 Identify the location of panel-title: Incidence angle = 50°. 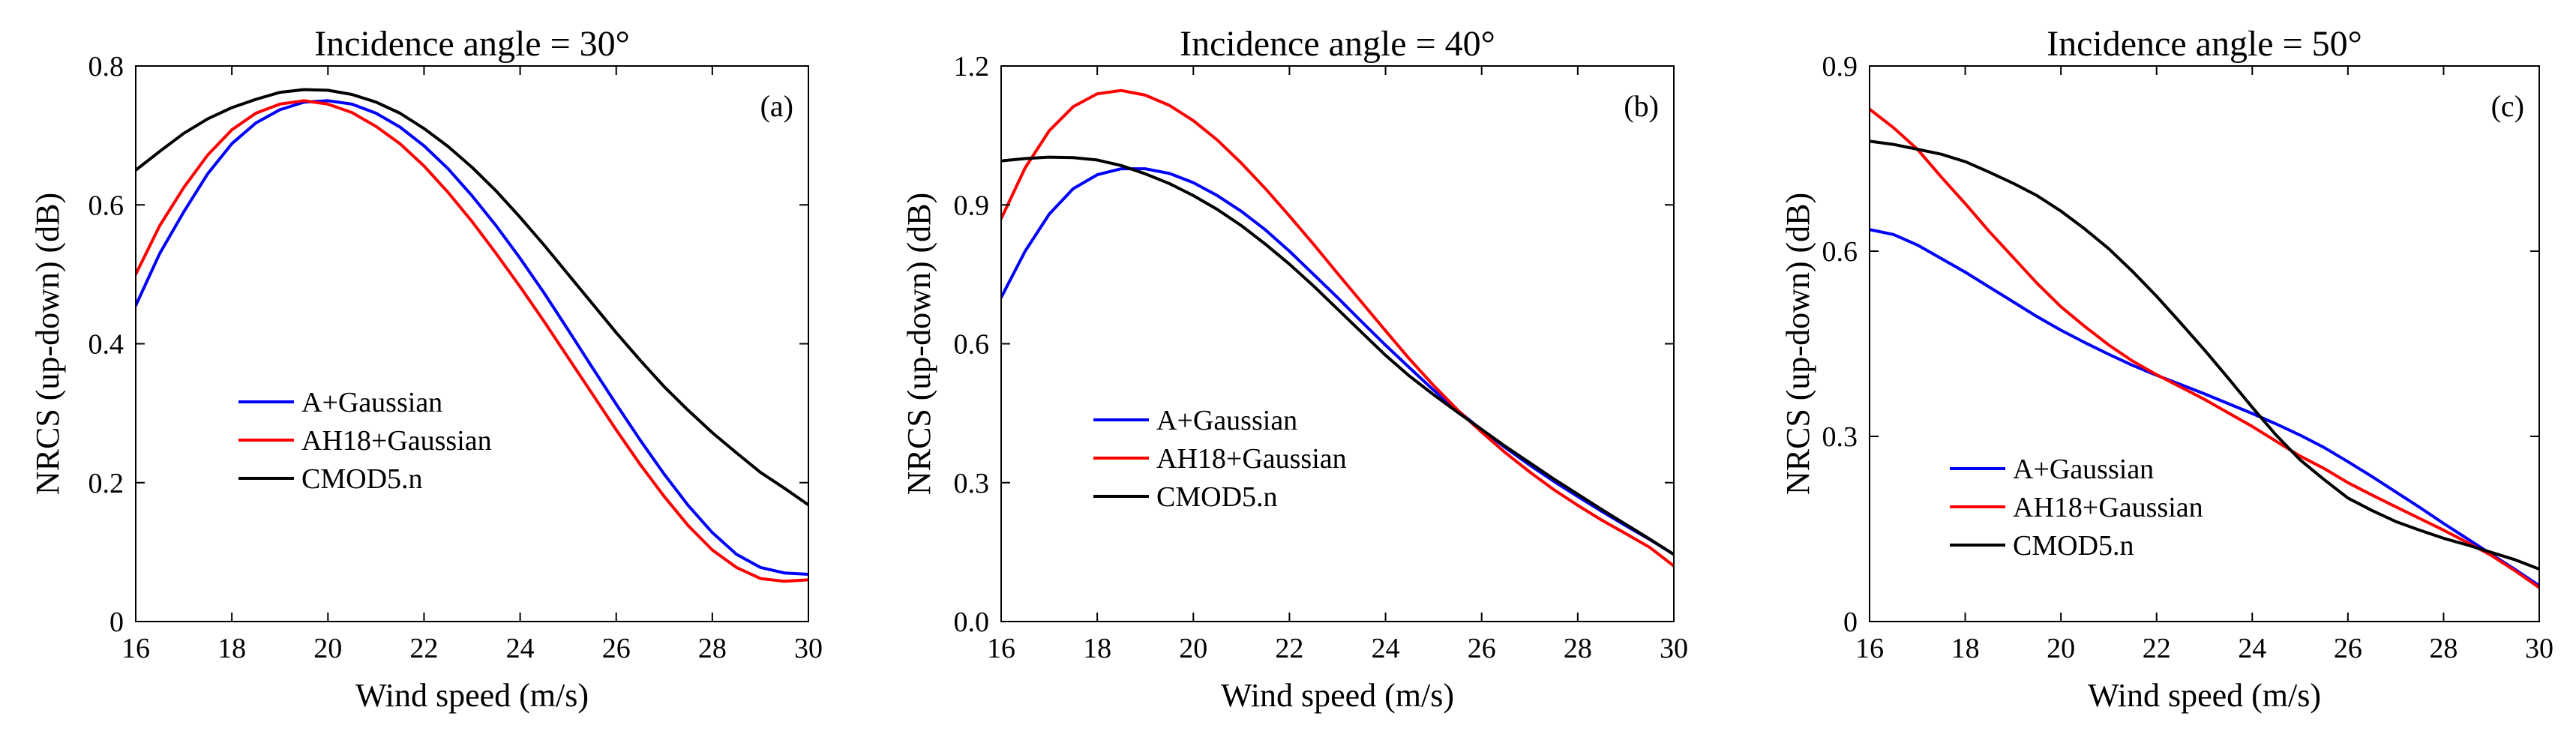
(2205, 44).